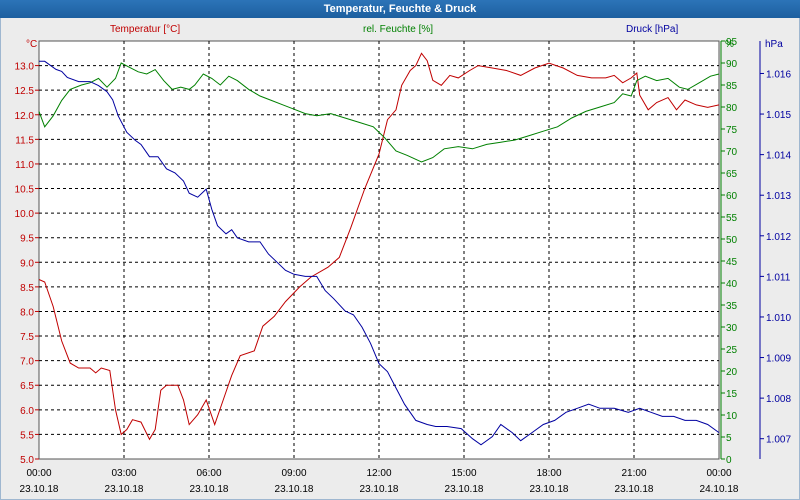  What do you see at coordinates (293, 473) in the screenshot?
I see `x-tick-time: 09:00` at bounding box center [293, 473].